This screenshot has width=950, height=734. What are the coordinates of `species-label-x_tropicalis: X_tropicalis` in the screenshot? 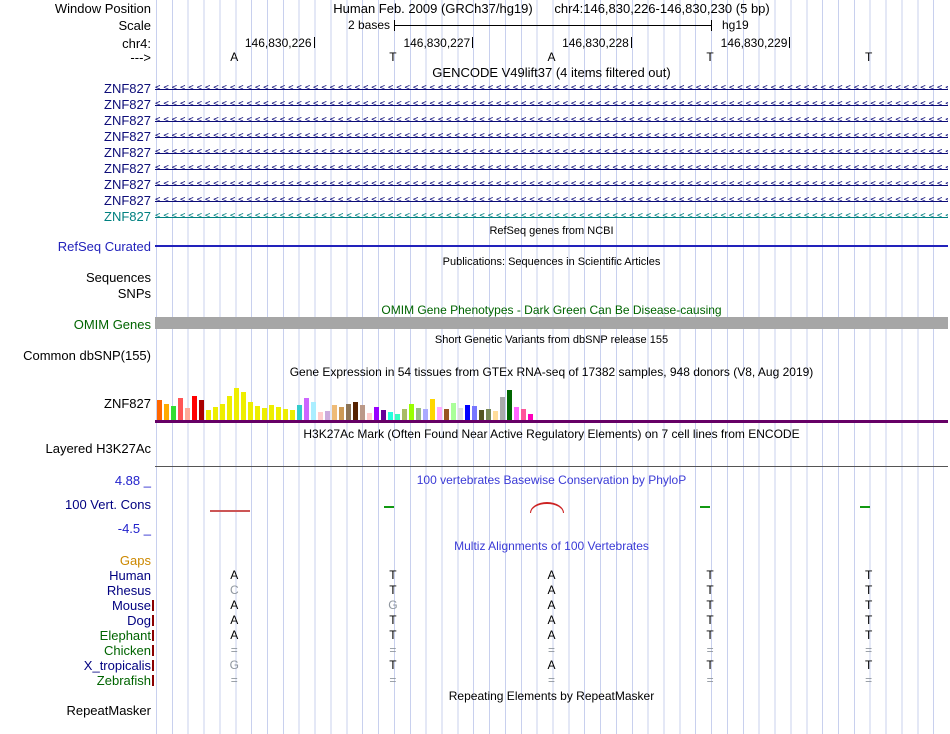 It's located at (117, 665).